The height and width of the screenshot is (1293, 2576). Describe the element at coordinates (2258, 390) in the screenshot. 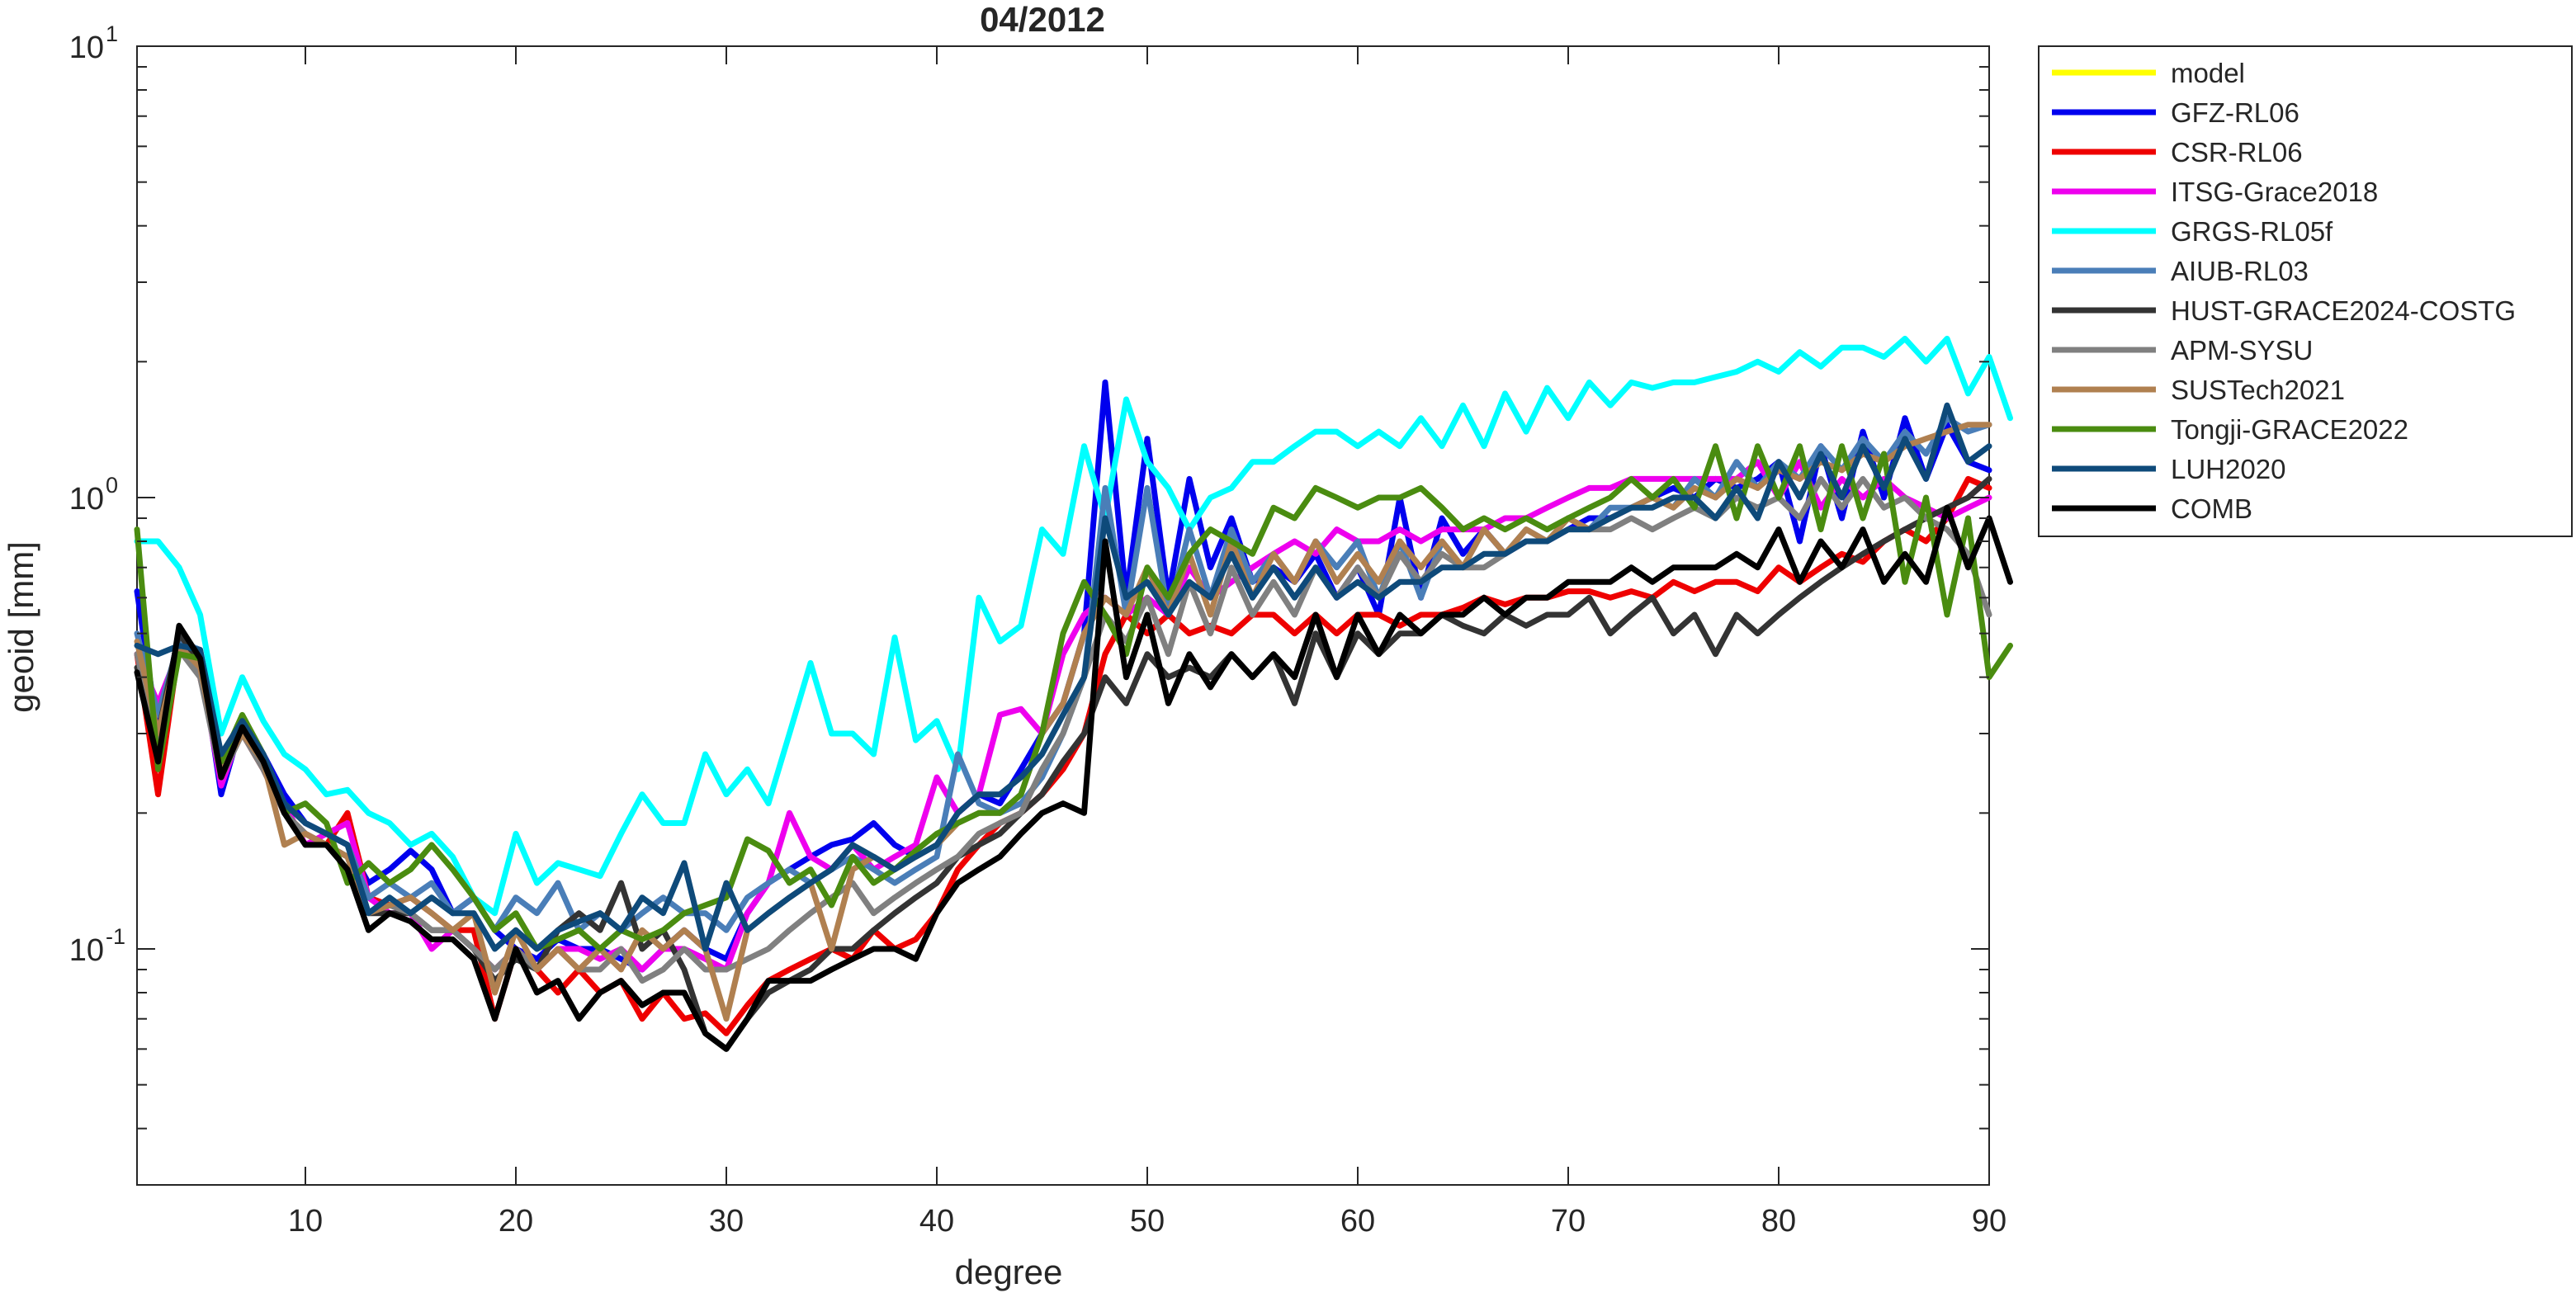

I see `legend-label: SUSTech2021` at that location.